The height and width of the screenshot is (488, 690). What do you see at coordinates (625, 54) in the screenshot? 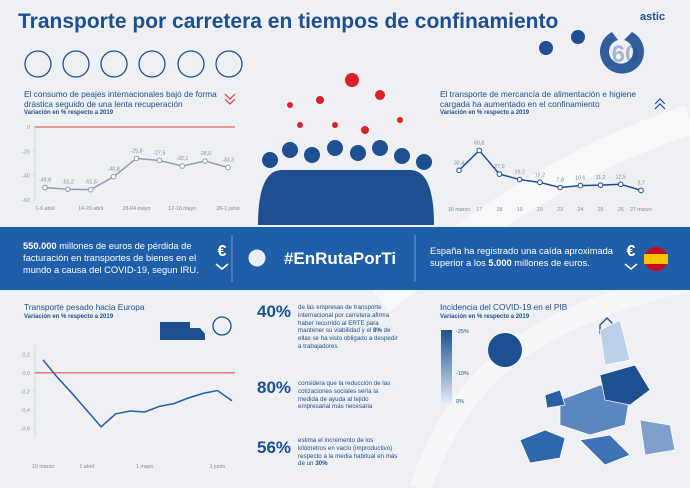
I see `logo-number: 60` at bounding box center [625, 54].